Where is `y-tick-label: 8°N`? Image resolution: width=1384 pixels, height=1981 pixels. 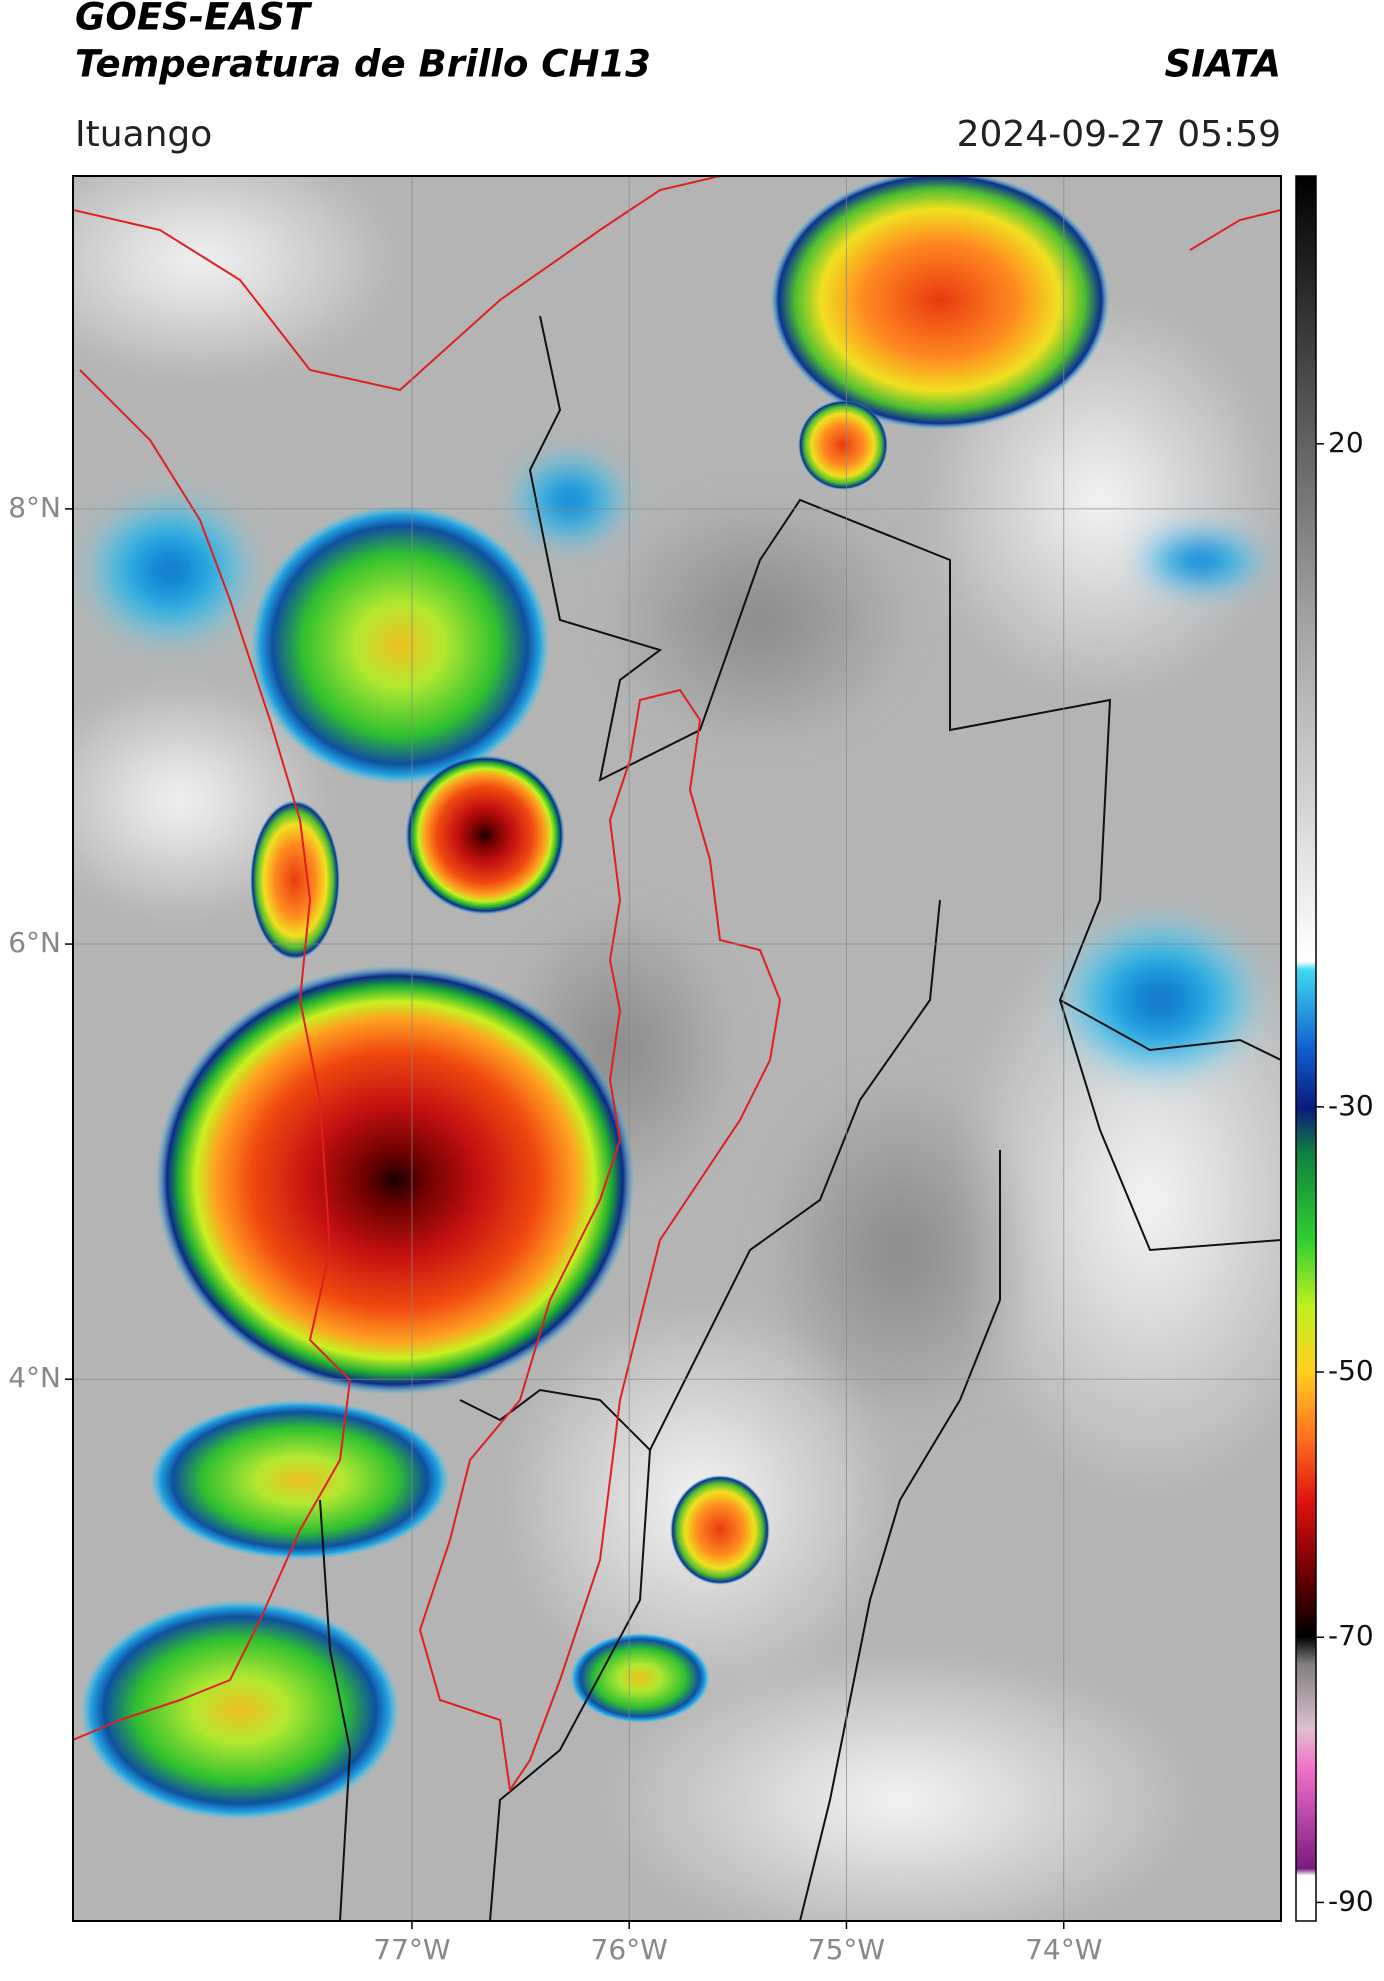
y-tick-label: 8°N is located at coordinates (34, 507).